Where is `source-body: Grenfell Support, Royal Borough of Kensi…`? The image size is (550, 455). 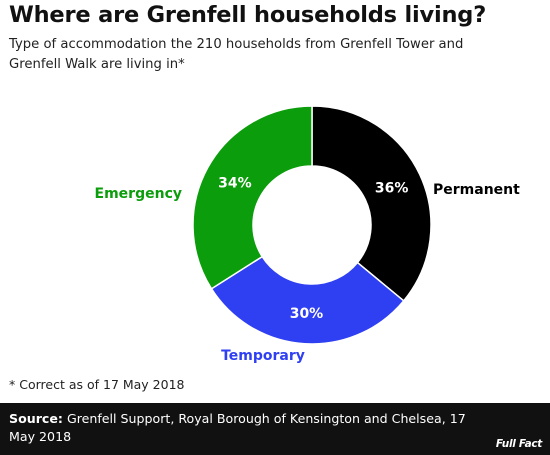 source-body: Grenfell Support, Royal Borough of Kensi… is located at coordinates (237, 427).